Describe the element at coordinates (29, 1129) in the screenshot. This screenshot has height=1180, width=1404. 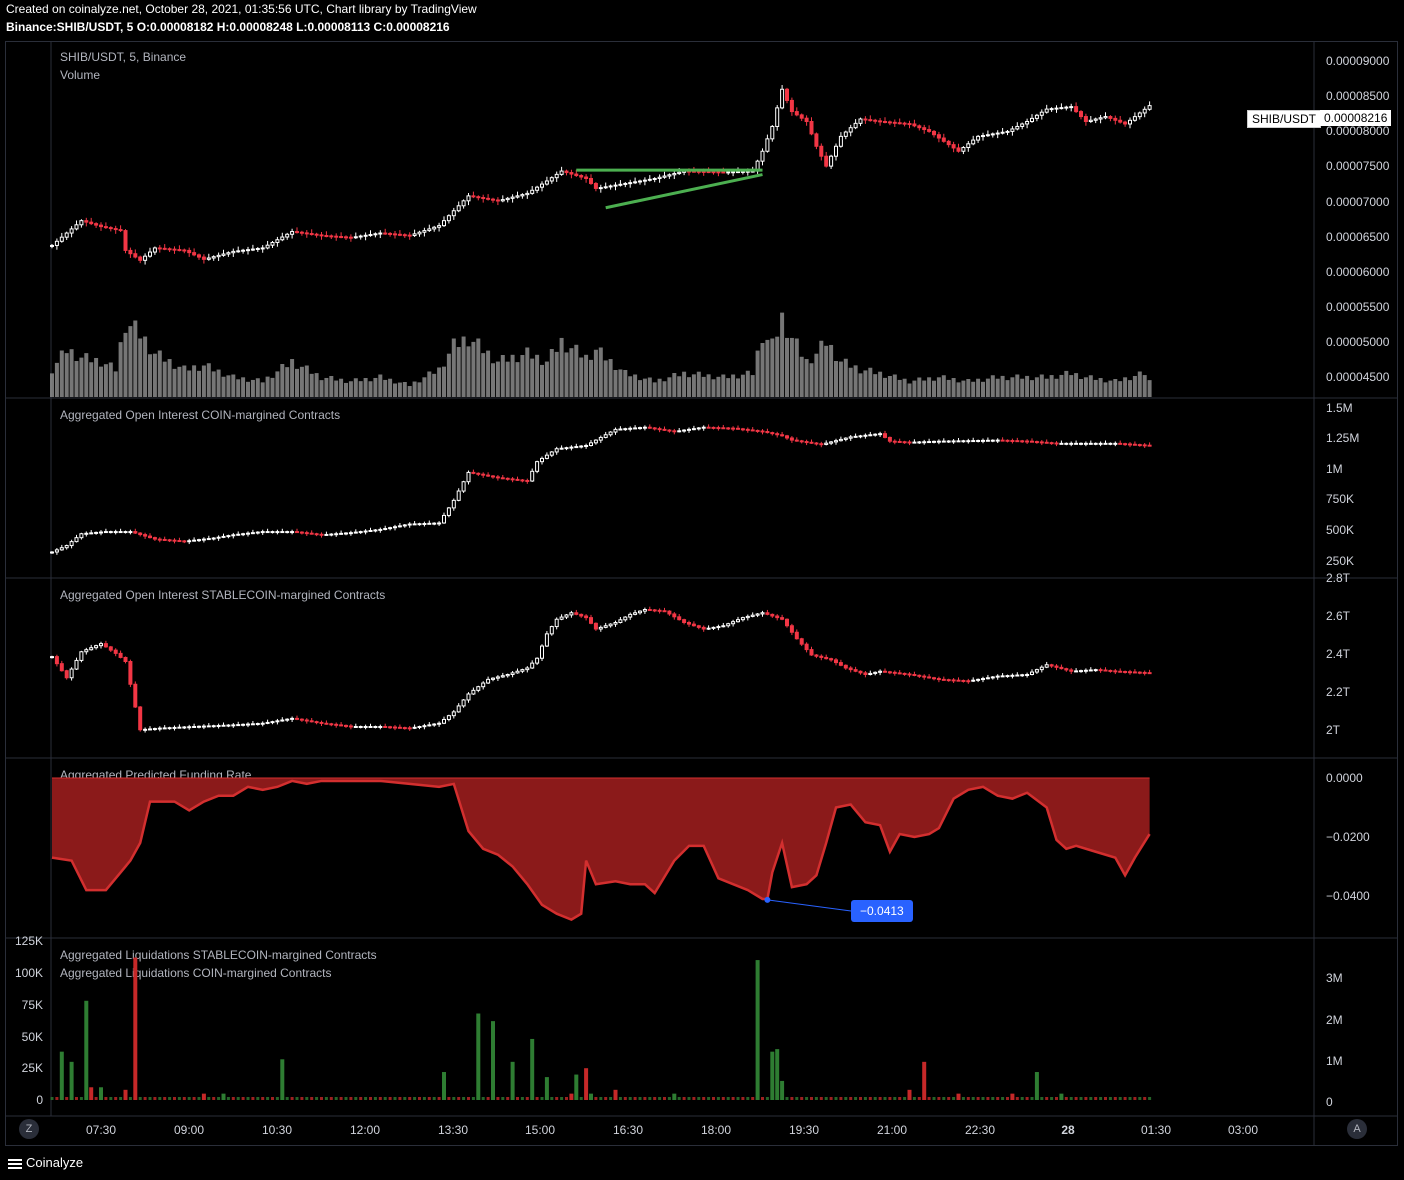
I see `timezone-button: Z` at that location.